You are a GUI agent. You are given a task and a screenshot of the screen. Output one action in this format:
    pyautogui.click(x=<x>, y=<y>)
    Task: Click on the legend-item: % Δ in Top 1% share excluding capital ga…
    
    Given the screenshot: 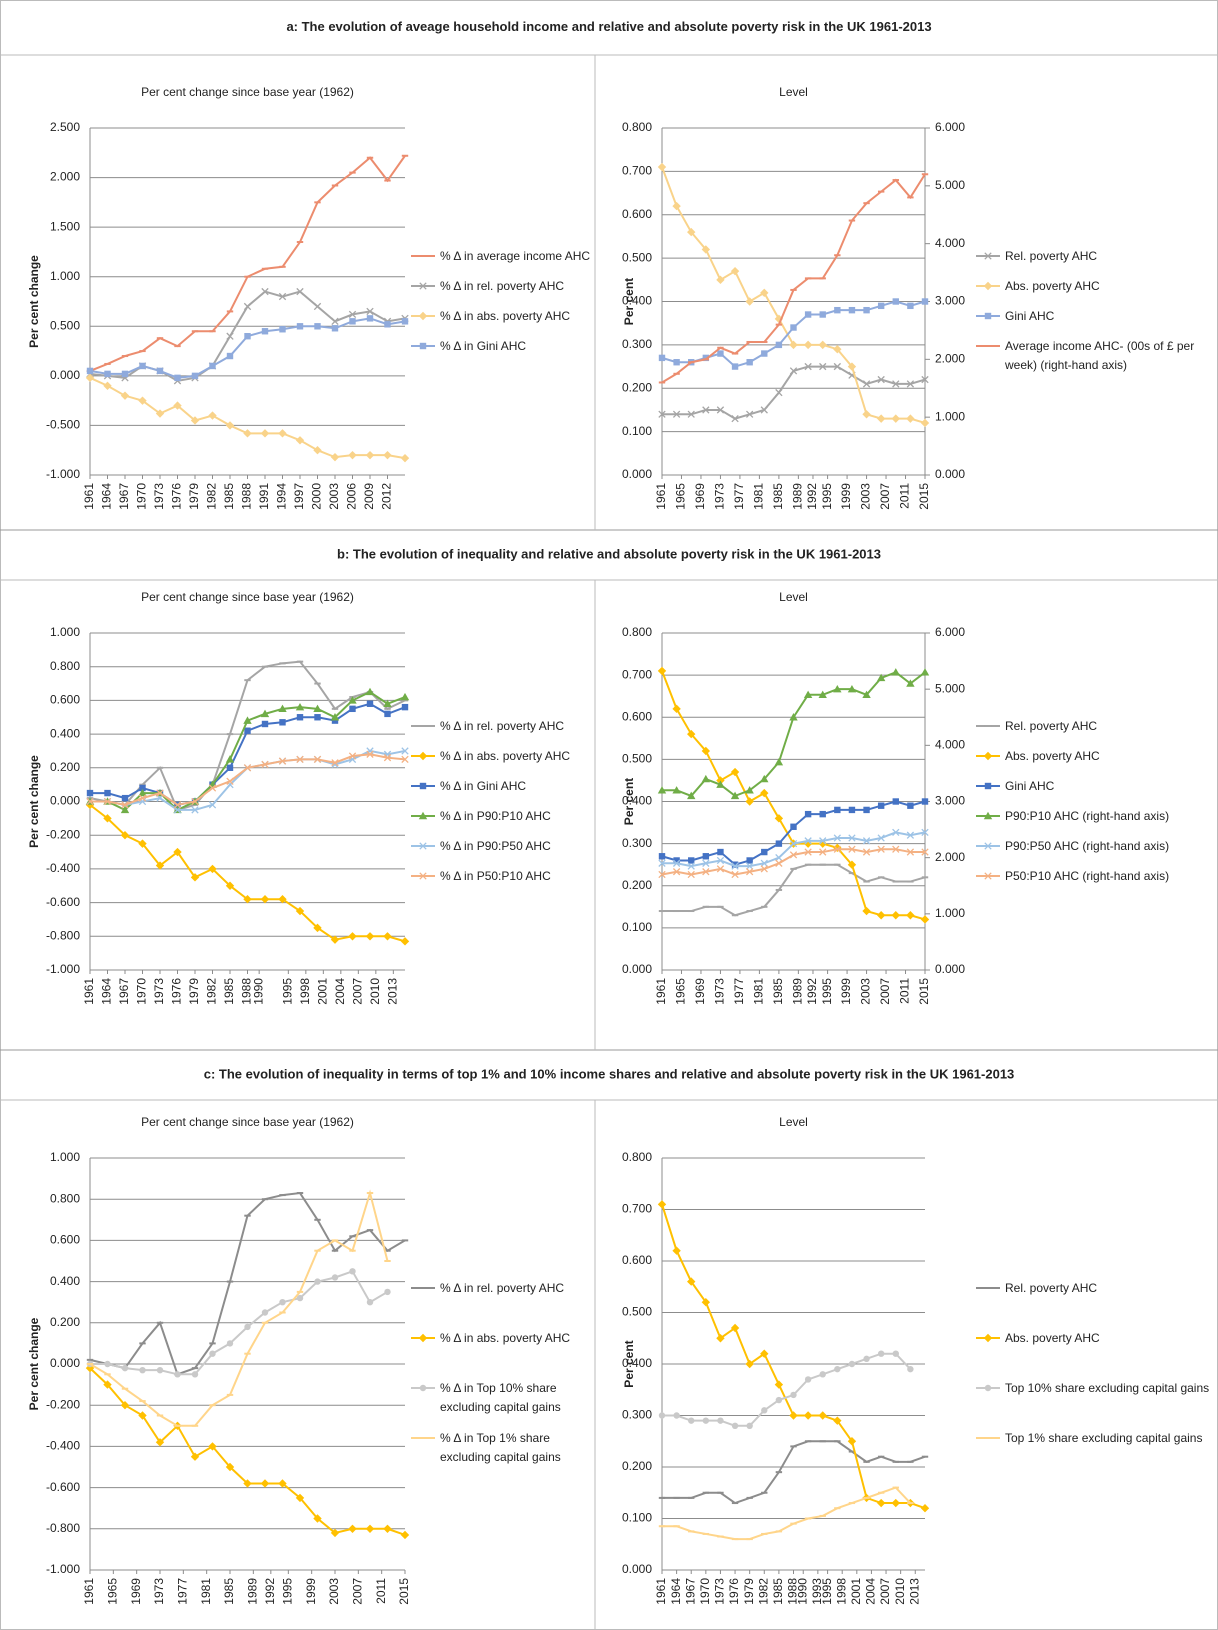 What is the action you would take?
    pyautogui.click(x=501, y=1448)
    